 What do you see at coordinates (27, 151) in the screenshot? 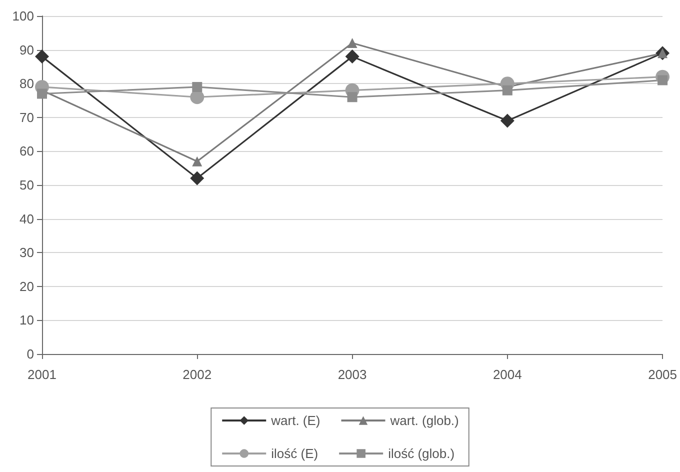
I see `y-tick-label: 60` at bounding box center [27, 151].